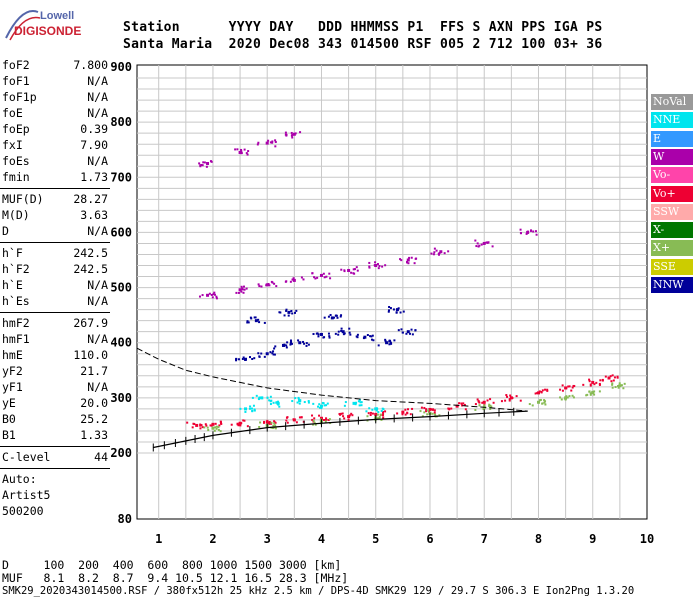 This screenshot has width=700, height=600. I want to click on param-value: 0.39, so click(94, 129).